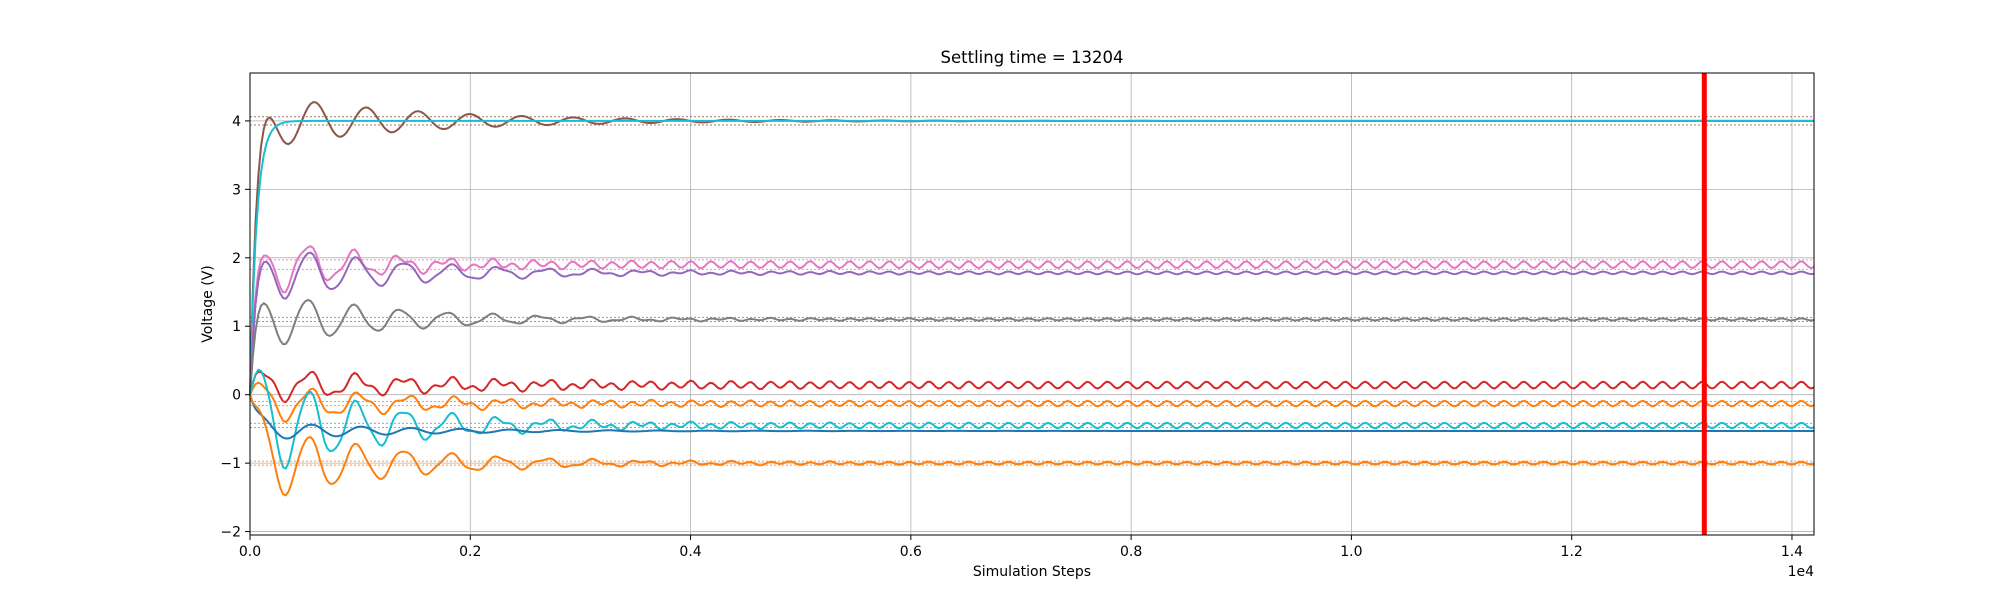  I want to click on y-tick-label: 1, so click(236, 327).